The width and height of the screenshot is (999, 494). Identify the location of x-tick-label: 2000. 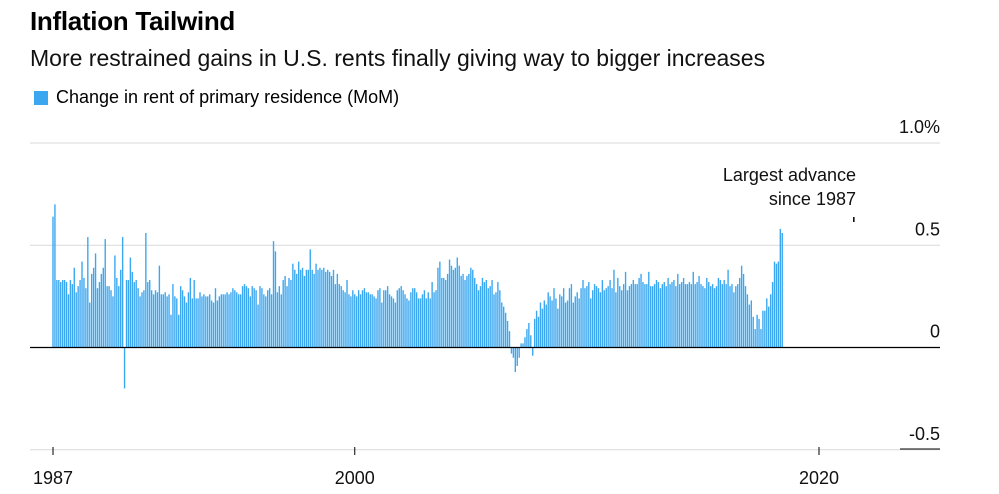
(355, 478).